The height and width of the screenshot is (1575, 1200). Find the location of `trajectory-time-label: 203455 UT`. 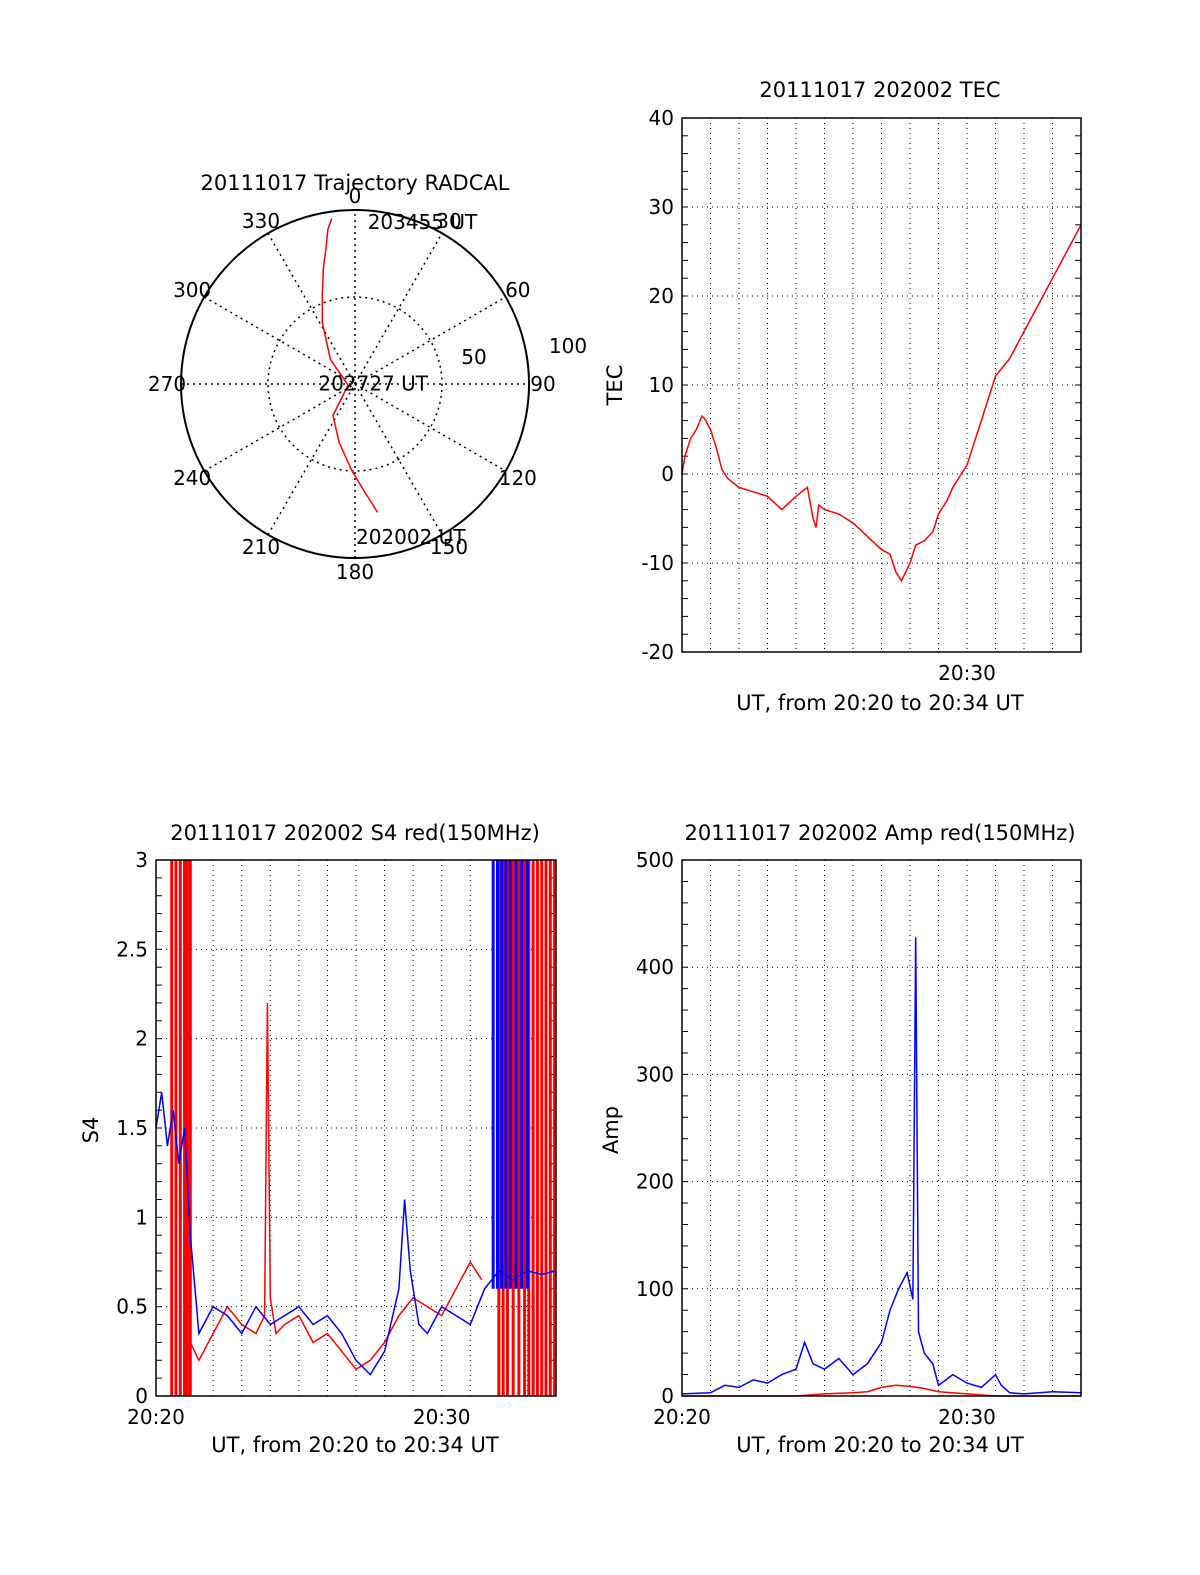

trajectory-time-label: 203455 UT is located at coordinates (423, 222).